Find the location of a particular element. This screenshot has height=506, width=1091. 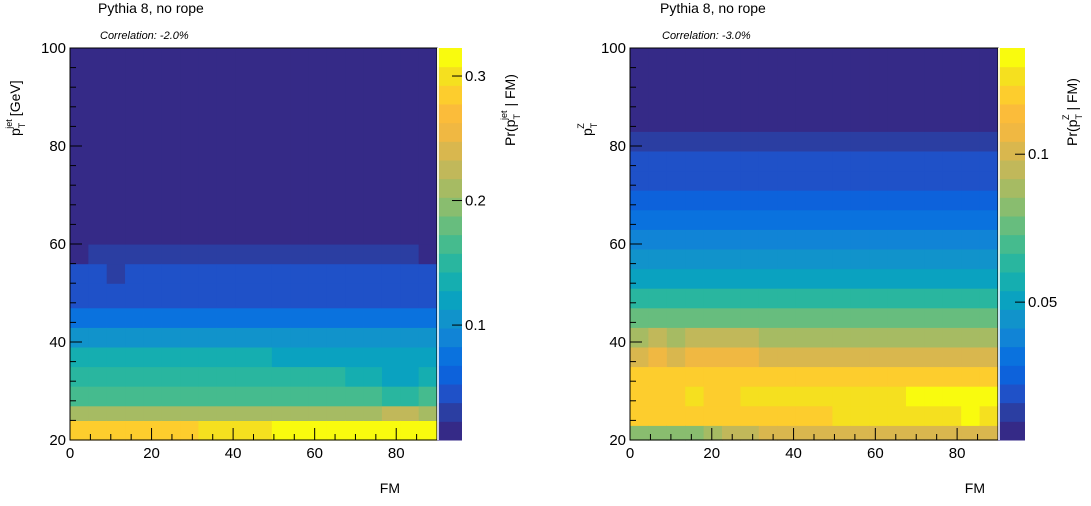

y-axis-label-superscript: jet is located at coordinates (9, 124).